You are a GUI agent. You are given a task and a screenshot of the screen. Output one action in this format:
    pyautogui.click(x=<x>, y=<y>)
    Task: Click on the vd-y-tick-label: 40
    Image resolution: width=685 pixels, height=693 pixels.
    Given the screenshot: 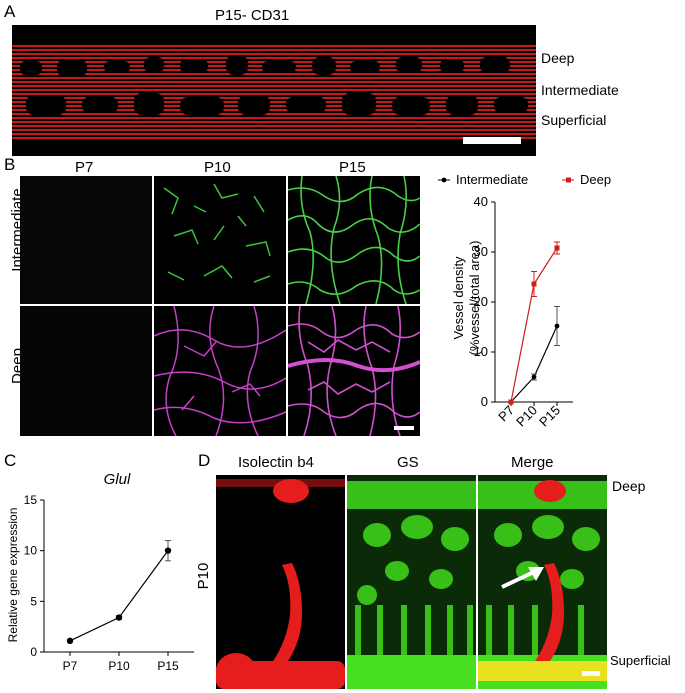 What is the action you would take?
    pyautogui.click(x=481, y=201)
    